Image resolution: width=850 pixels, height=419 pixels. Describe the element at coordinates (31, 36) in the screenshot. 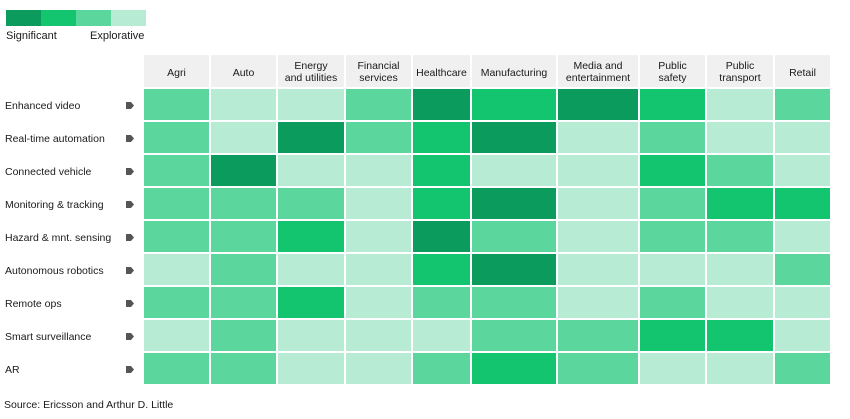

I see `legend-label-significant: Significant` at that location.